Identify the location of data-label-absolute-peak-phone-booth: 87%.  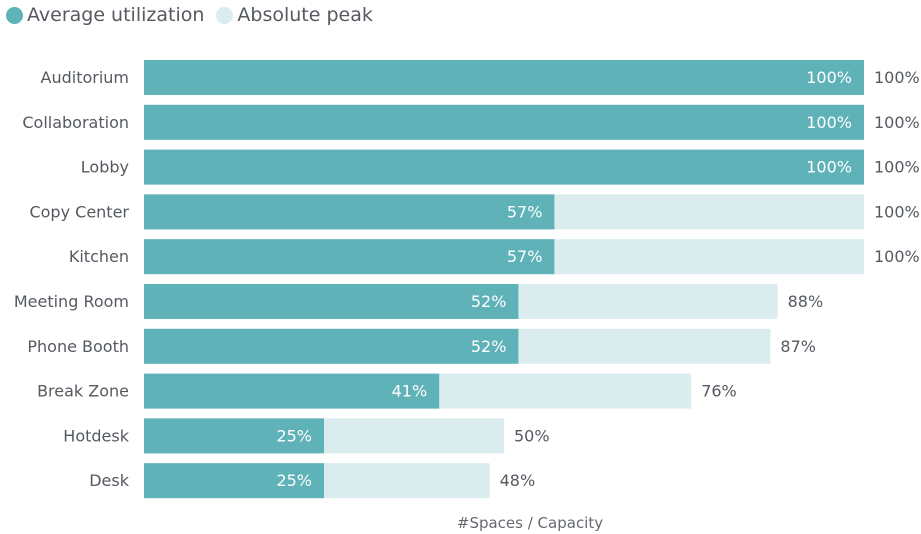
(798, 346).